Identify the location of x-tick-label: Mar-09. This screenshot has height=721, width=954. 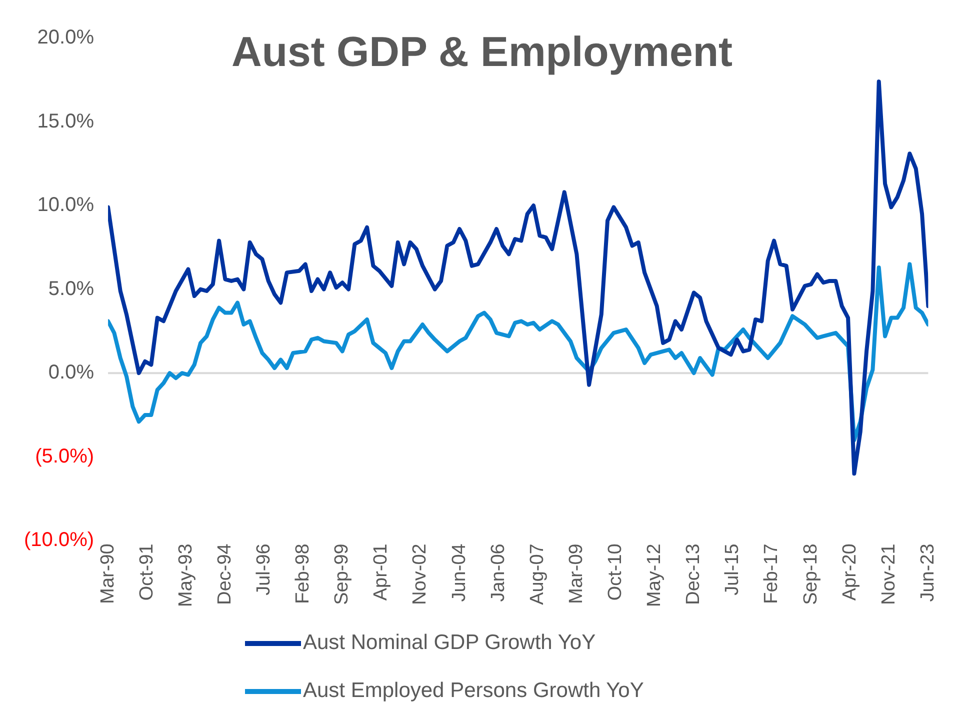
(576, 574).